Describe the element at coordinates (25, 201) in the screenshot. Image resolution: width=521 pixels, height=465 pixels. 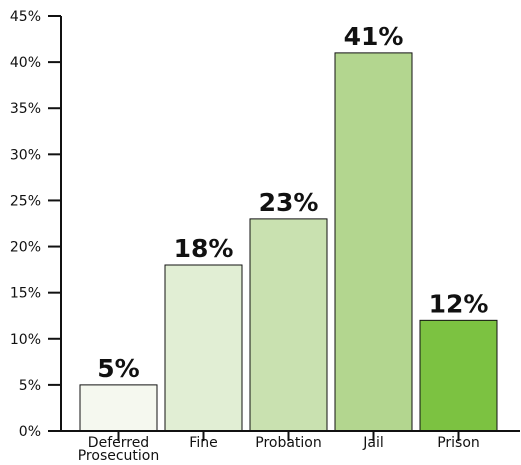
I see `y-tick-label: 25%` at that location.